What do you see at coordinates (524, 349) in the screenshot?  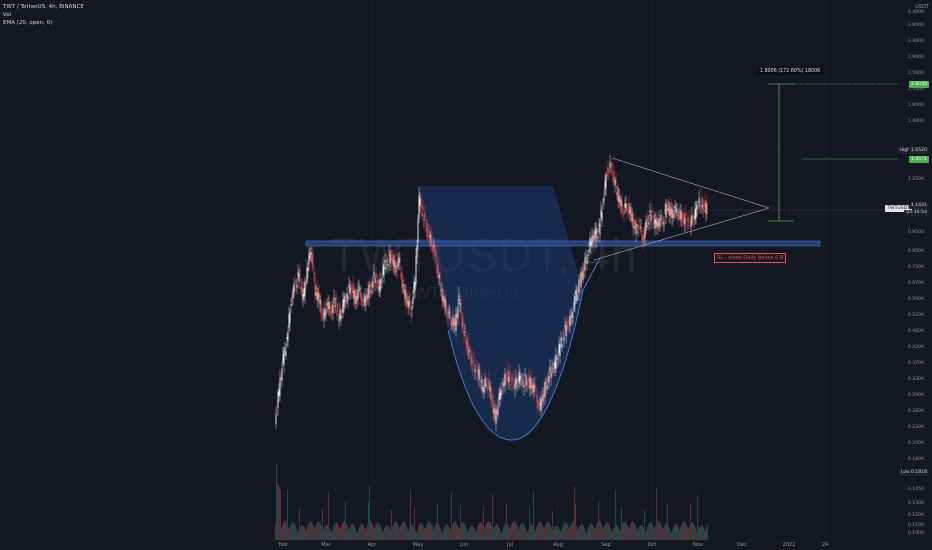 I see `cup-curve` at bounding box center [524, 349].